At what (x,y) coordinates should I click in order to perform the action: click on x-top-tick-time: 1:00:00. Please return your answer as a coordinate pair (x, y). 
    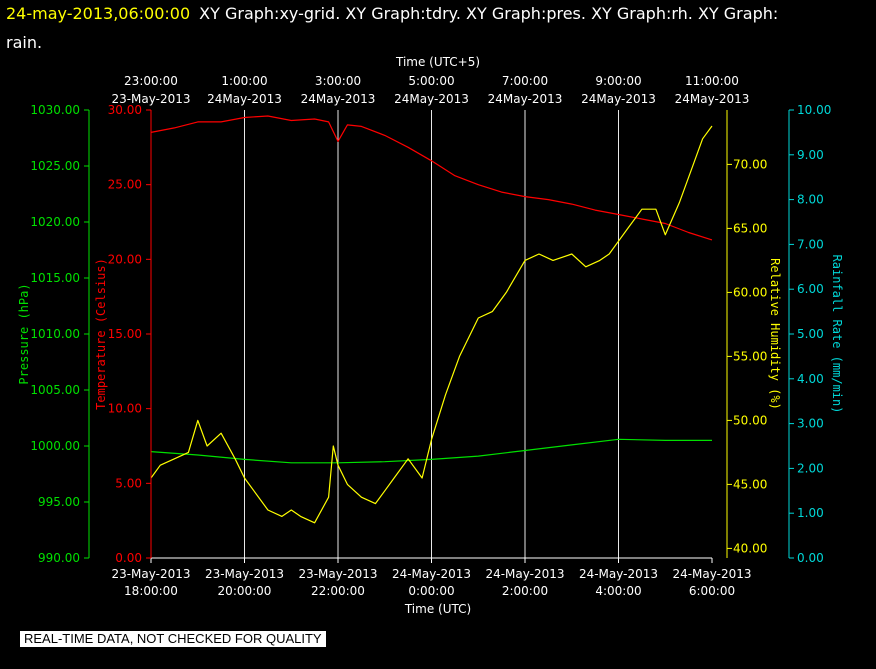
    Looking at the image, I should click on (244, 81).